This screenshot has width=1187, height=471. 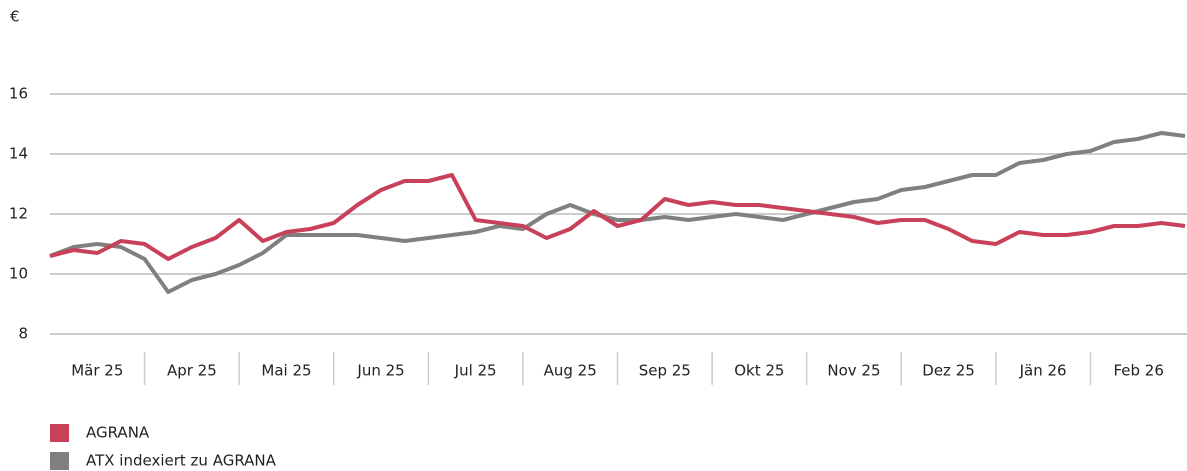 I want to click on x-tick-label: Apr 25, so click(x=192, y=371).